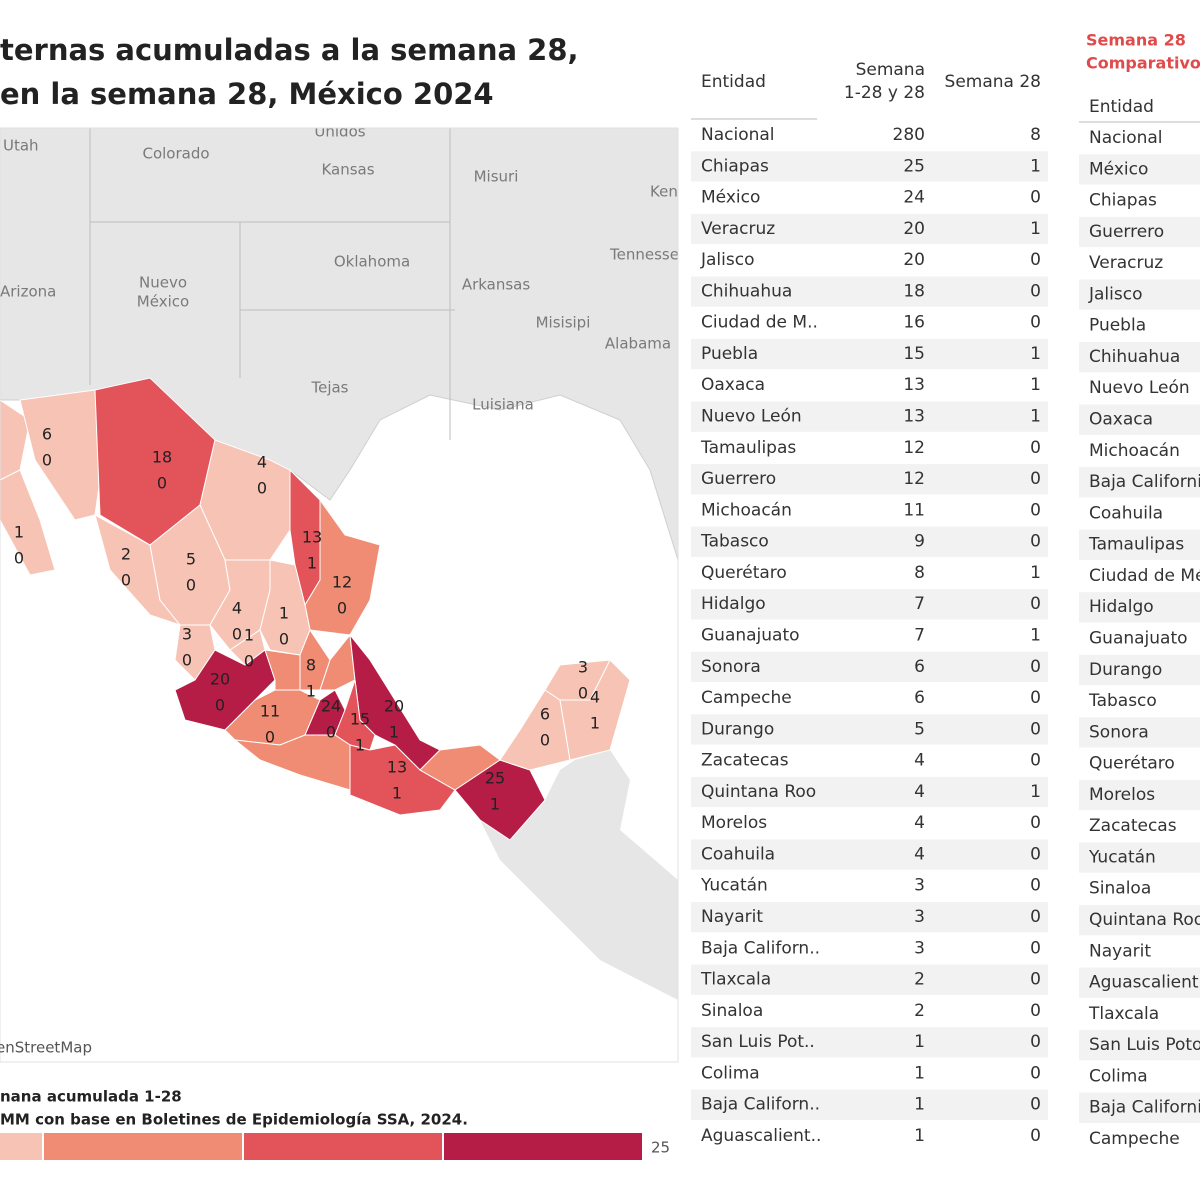 The image size is (1200, 1200). What do you see at coordinates (727, 260) in the screenshot?
I see `entity-name: Jalisco` at bounding box center [727, 260].